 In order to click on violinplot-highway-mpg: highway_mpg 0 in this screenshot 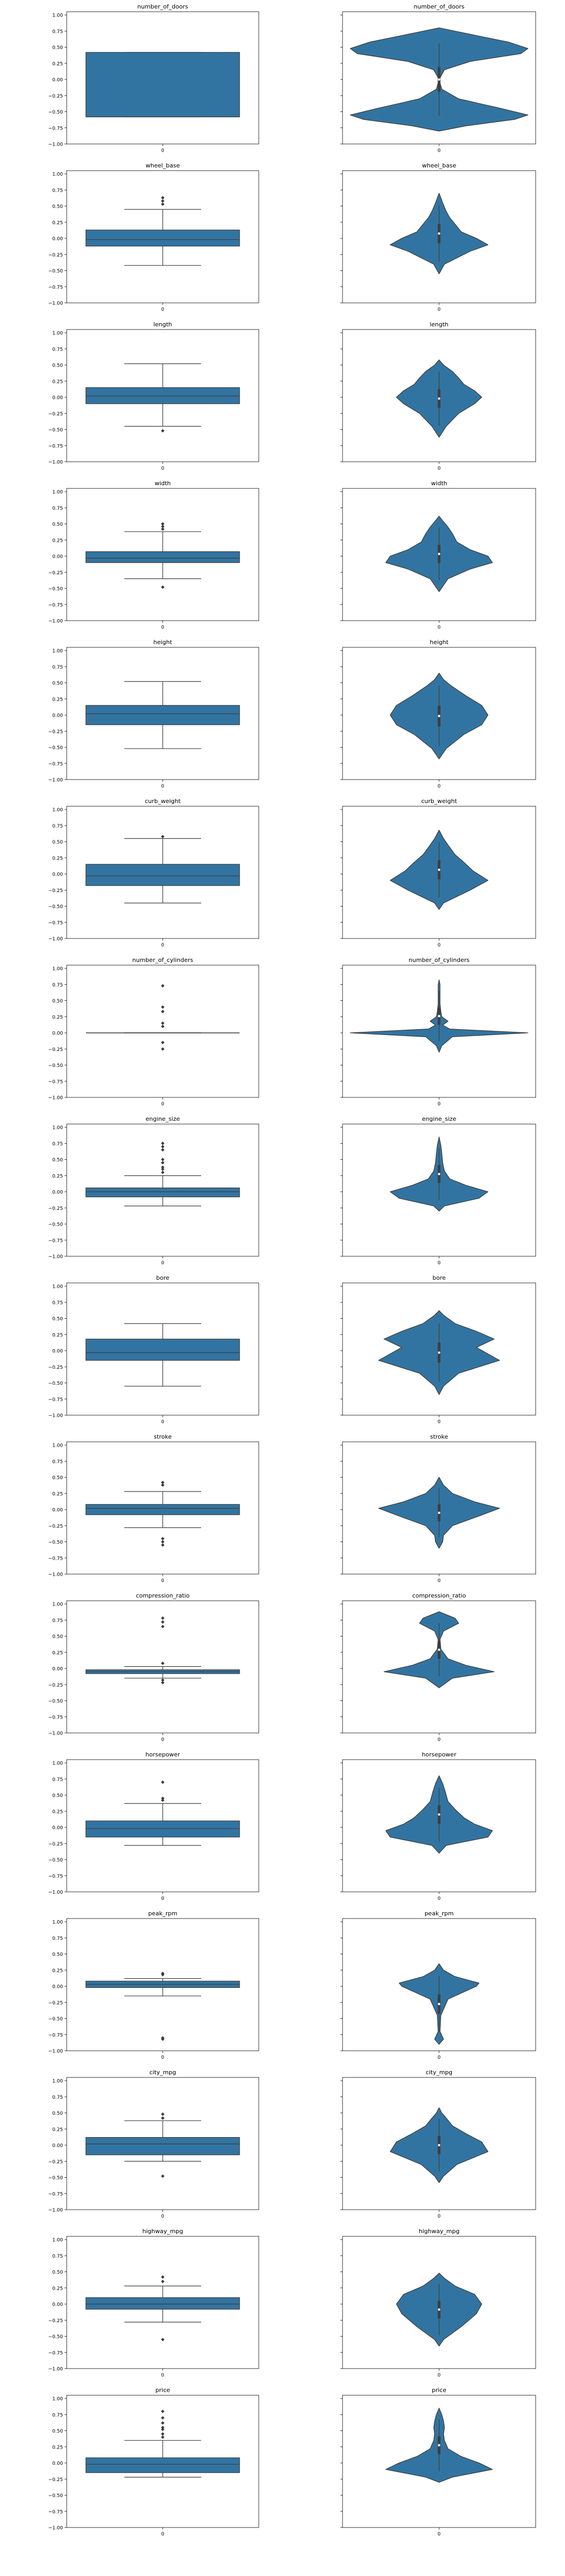, I will do `click(438, 2303)`.